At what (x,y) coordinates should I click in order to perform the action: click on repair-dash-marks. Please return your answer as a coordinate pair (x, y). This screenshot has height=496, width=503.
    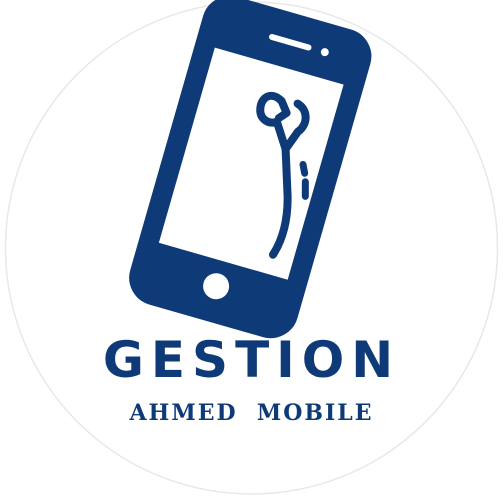
    Looking at the image, I should click on (304, 180).